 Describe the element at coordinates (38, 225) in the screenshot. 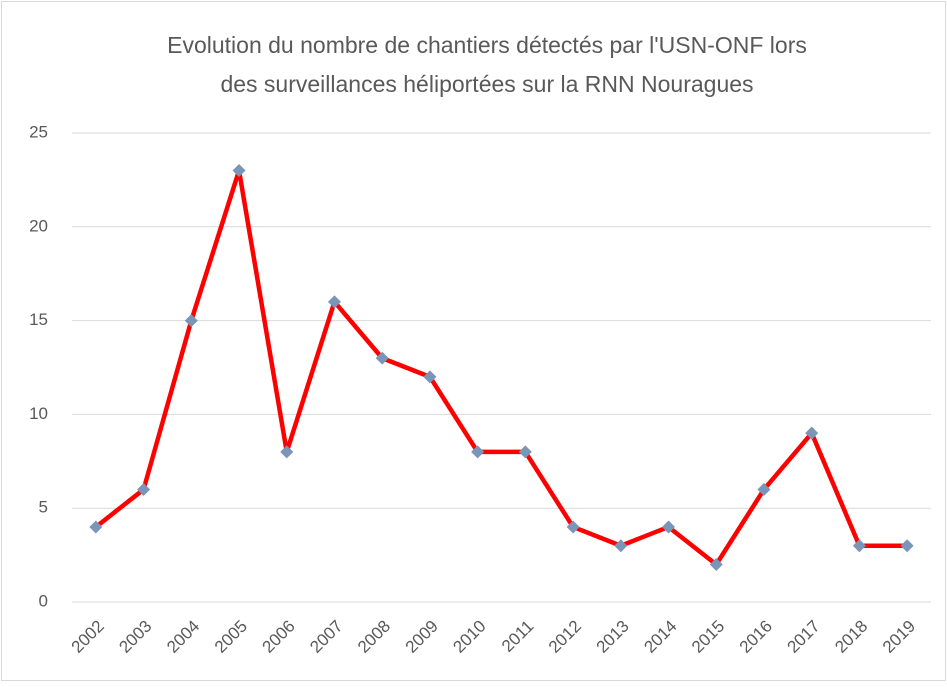

I see `y-tick-label: 20` at that location.